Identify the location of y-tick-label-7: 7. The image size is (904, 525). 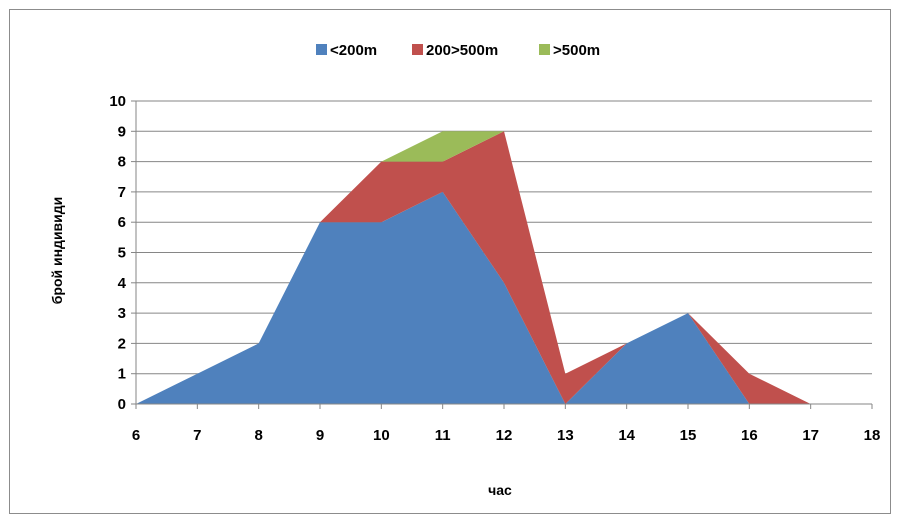
(122, 192).